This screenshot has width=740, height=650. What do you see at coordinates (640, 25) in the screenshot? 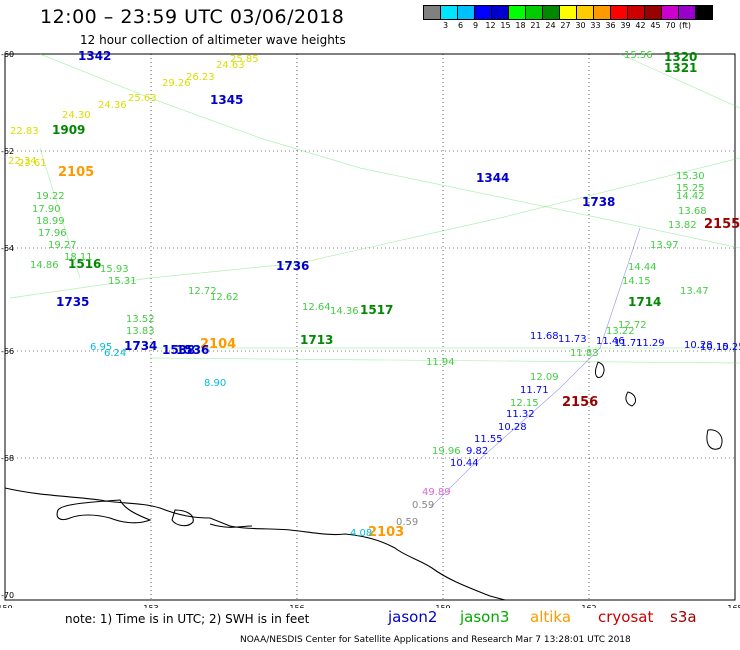
I see `color-scale-label: 42` at bounding box center [640, 25].